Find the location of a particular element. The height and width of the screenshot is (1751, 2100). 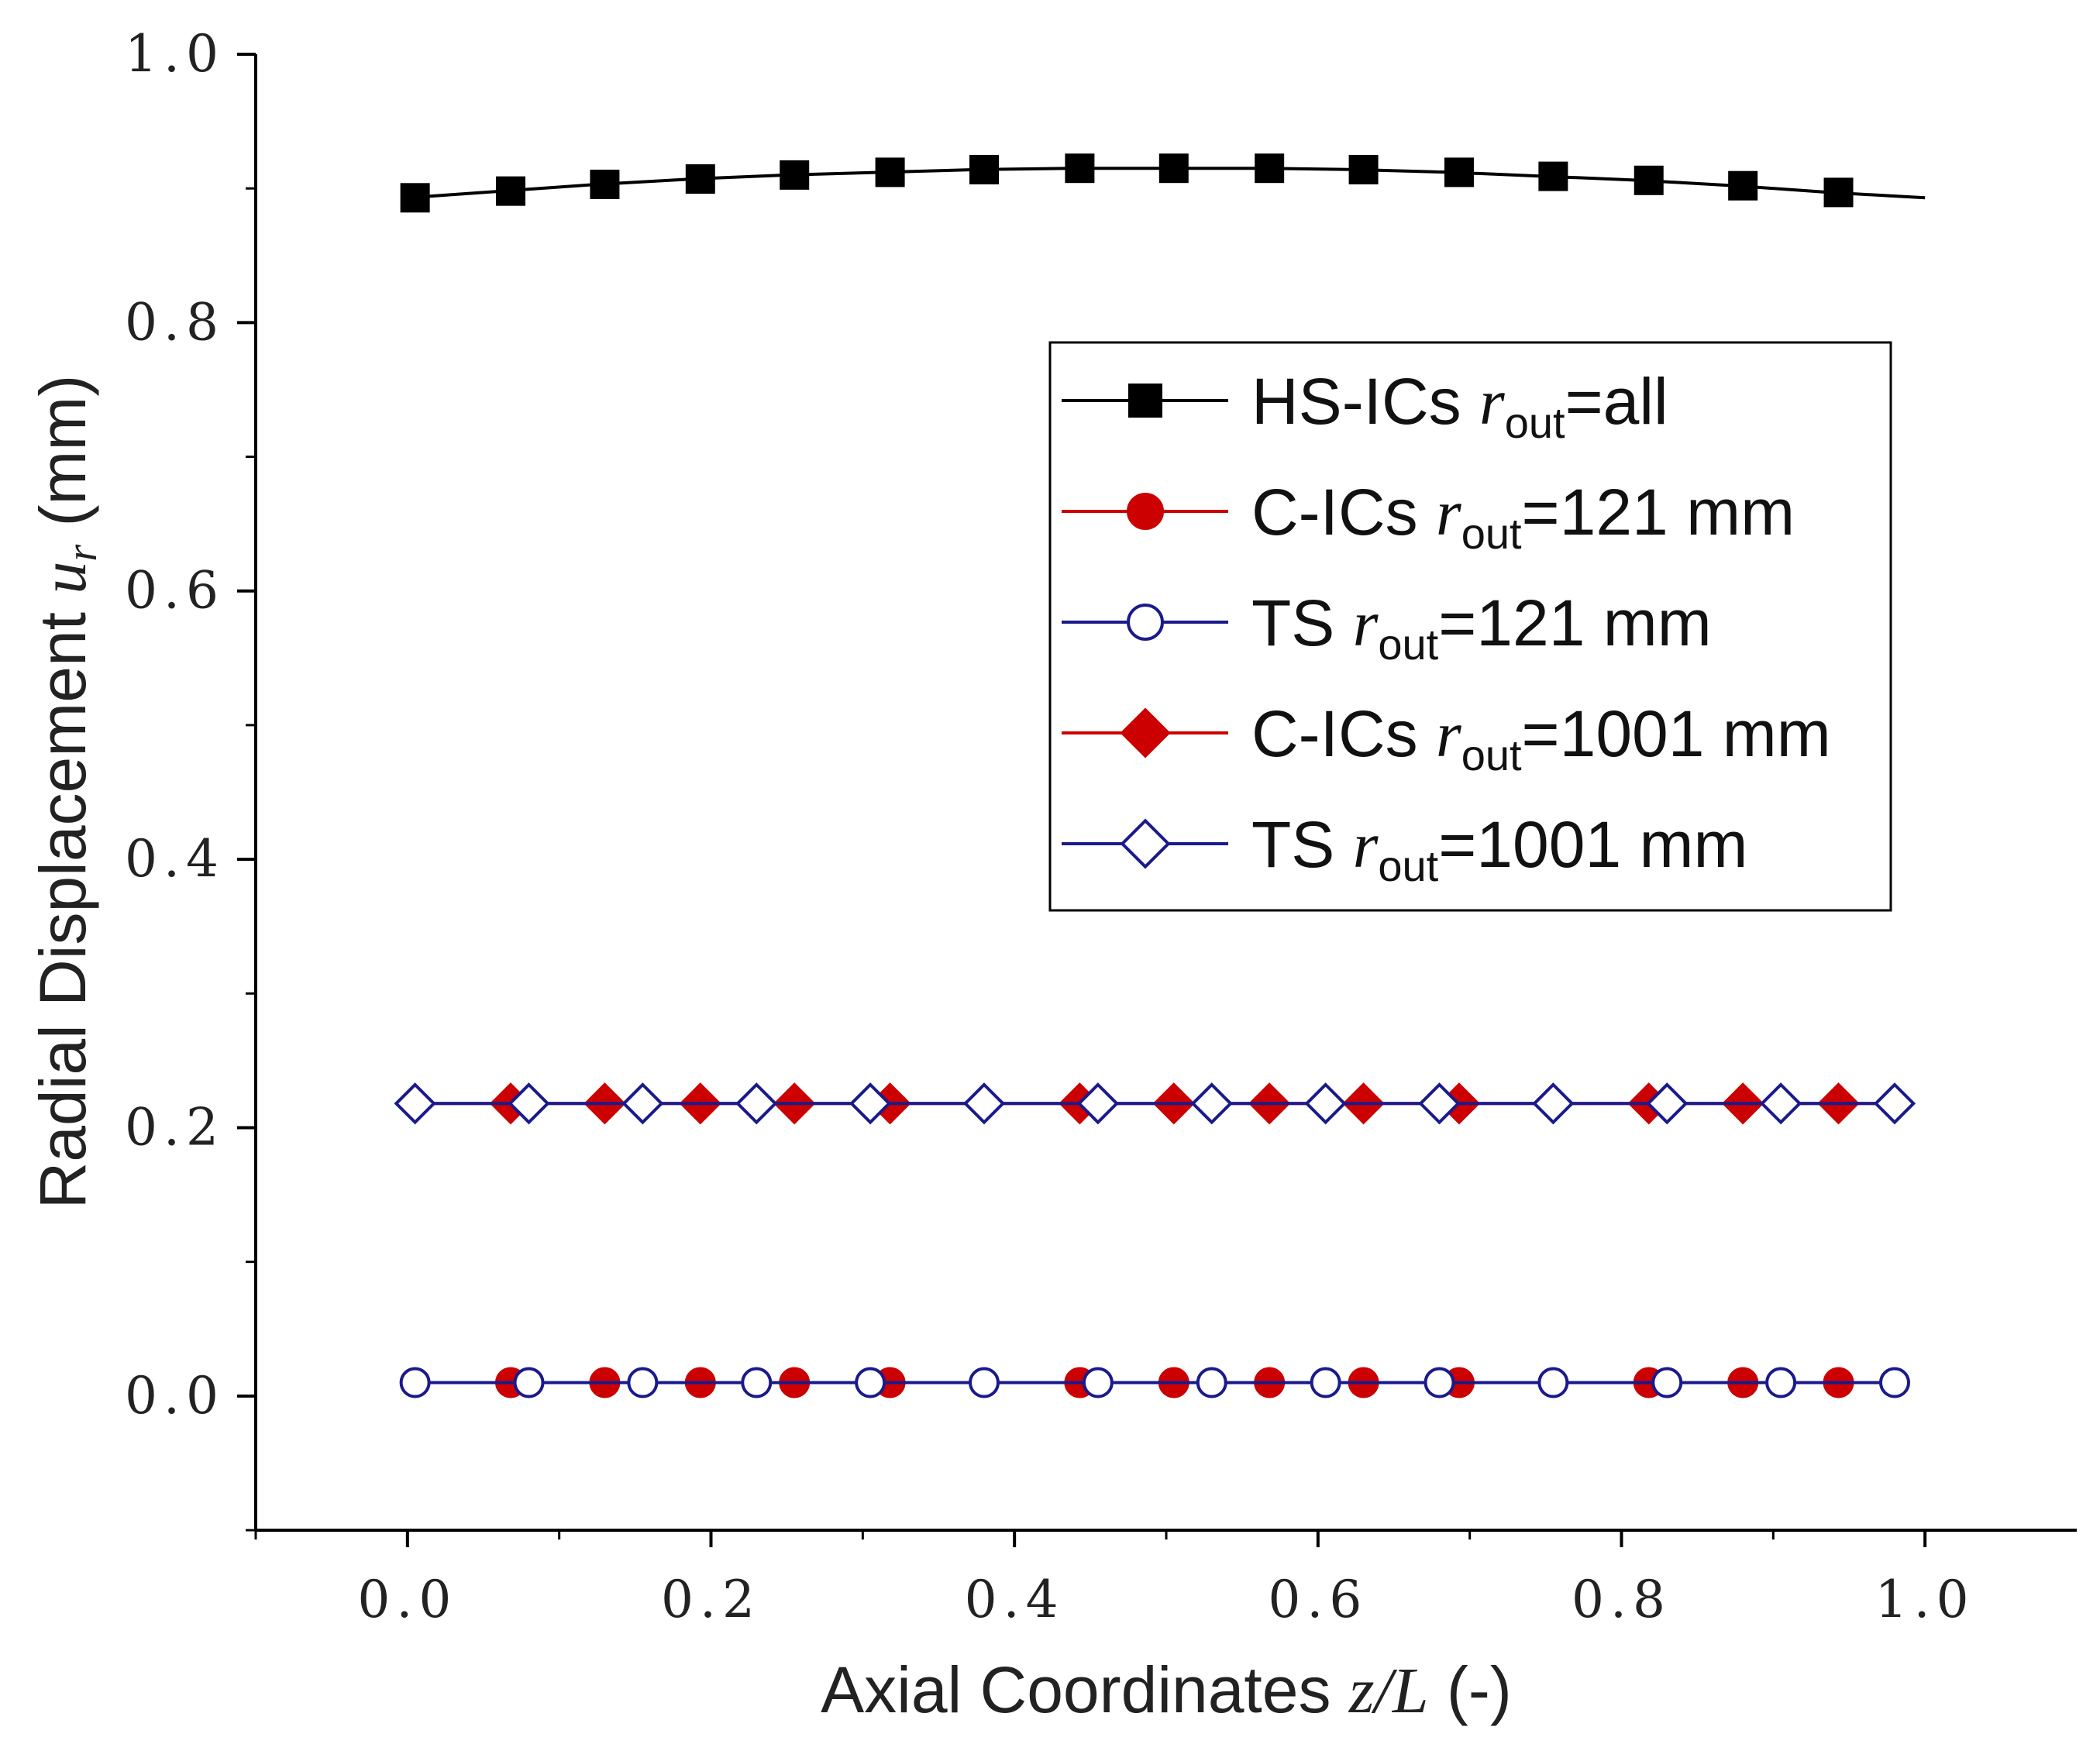

legend-label: C-ICs rout=1001 mm is located at coordinates (1541, 738).